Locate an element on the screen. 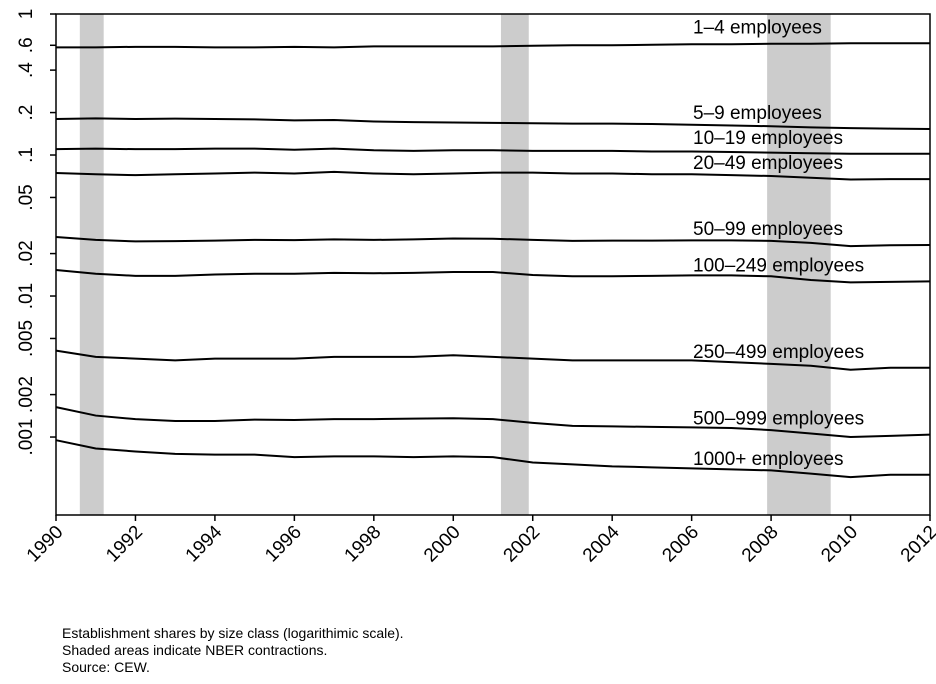 The height and width of the screenshot is (684, 936). y-tick-label: .05 is located at coordinates (26, 197).